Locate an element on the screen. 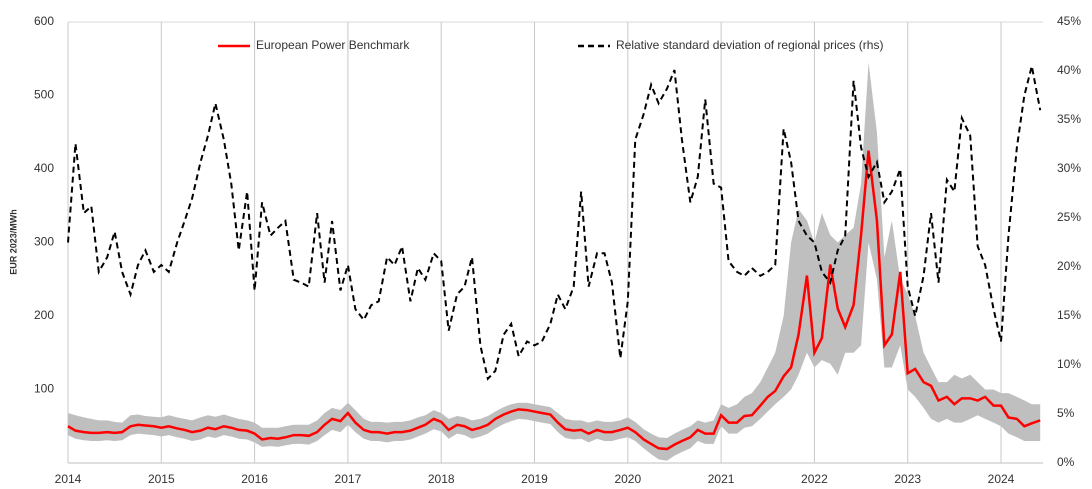 The width and height of the screenshot is (1092, 489). x-tick-label: 2015 is located at coordinates (161, 479).